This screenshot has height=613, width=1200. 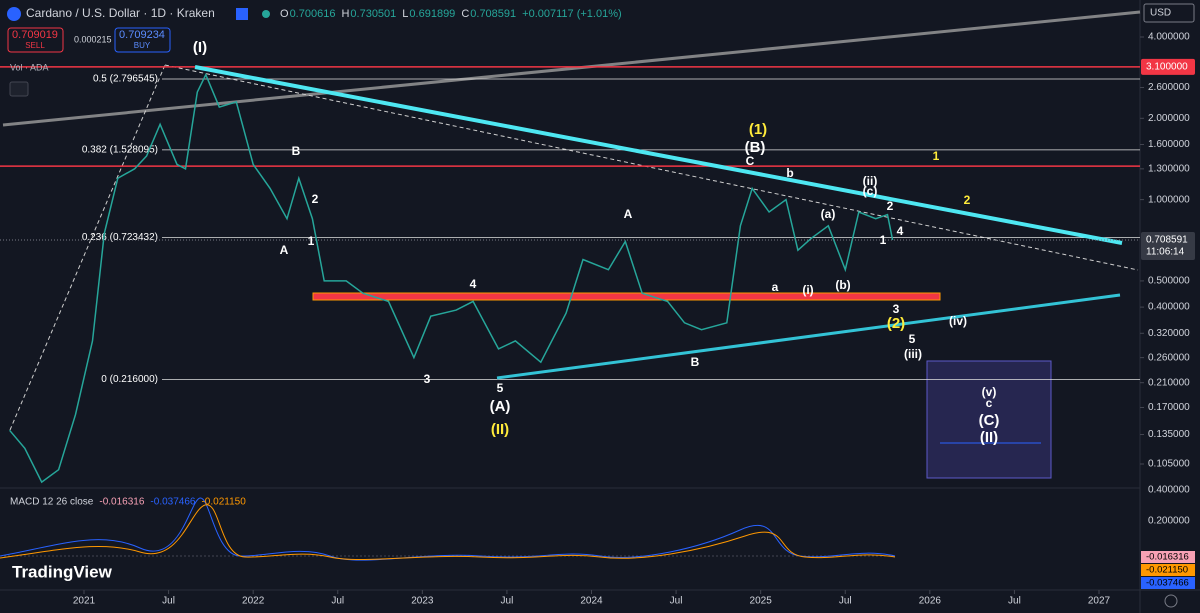 I want to click on currency-select, so click(x=1169, y=13).